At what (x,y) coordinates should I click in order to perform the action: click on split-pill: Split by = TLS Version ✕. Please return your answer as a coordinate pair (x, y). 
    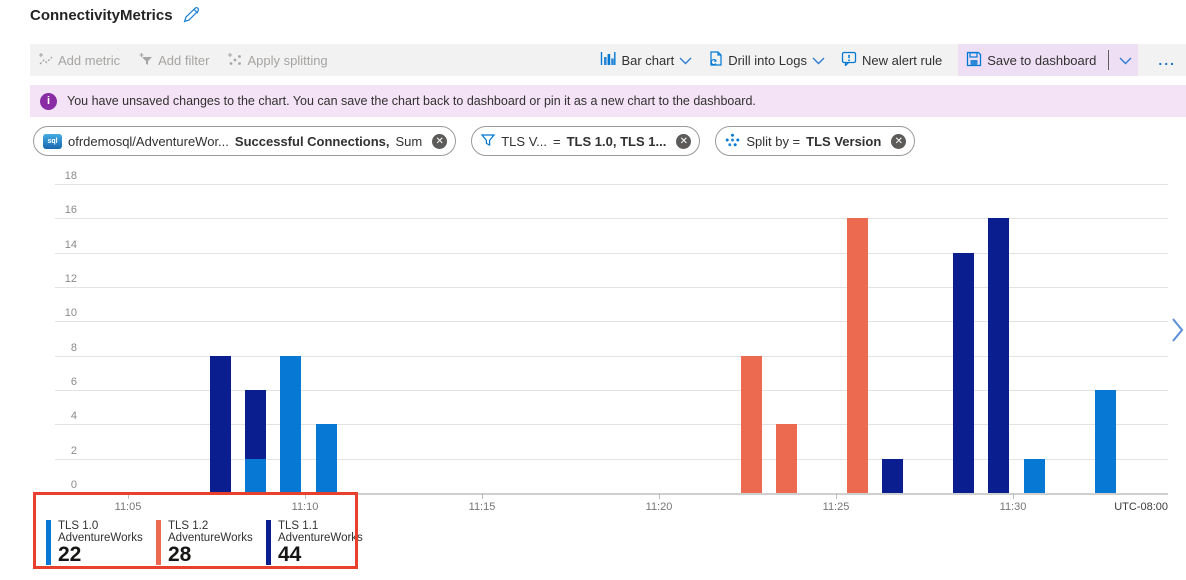
    Looking at the image, I should click on (815, 141).